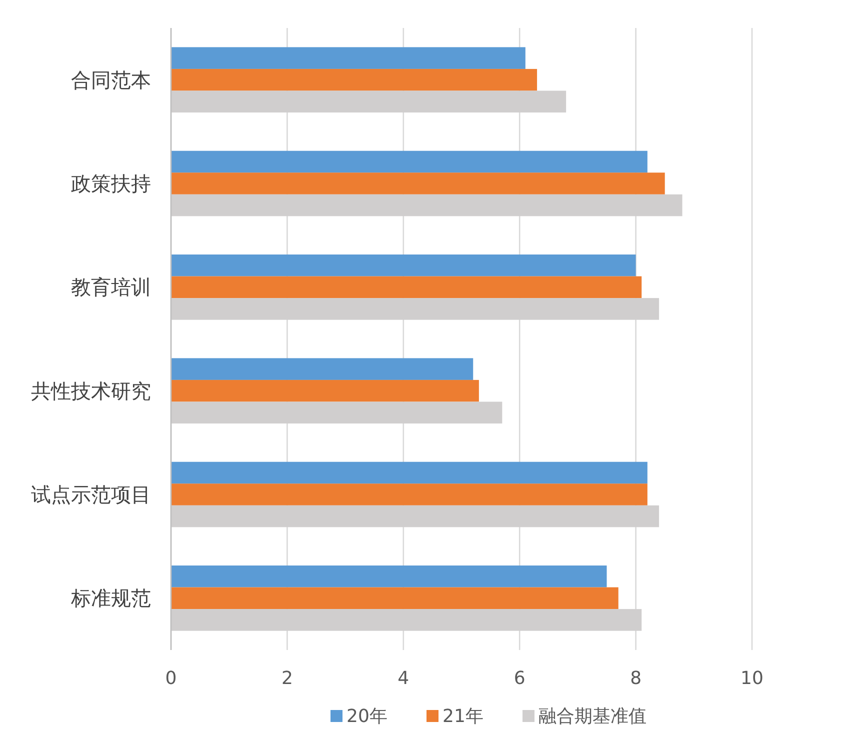  What do you see at coordinates (636, 678) in the screenshot?
I see `x-tick-label: 8` at bounding box center [636, 678].